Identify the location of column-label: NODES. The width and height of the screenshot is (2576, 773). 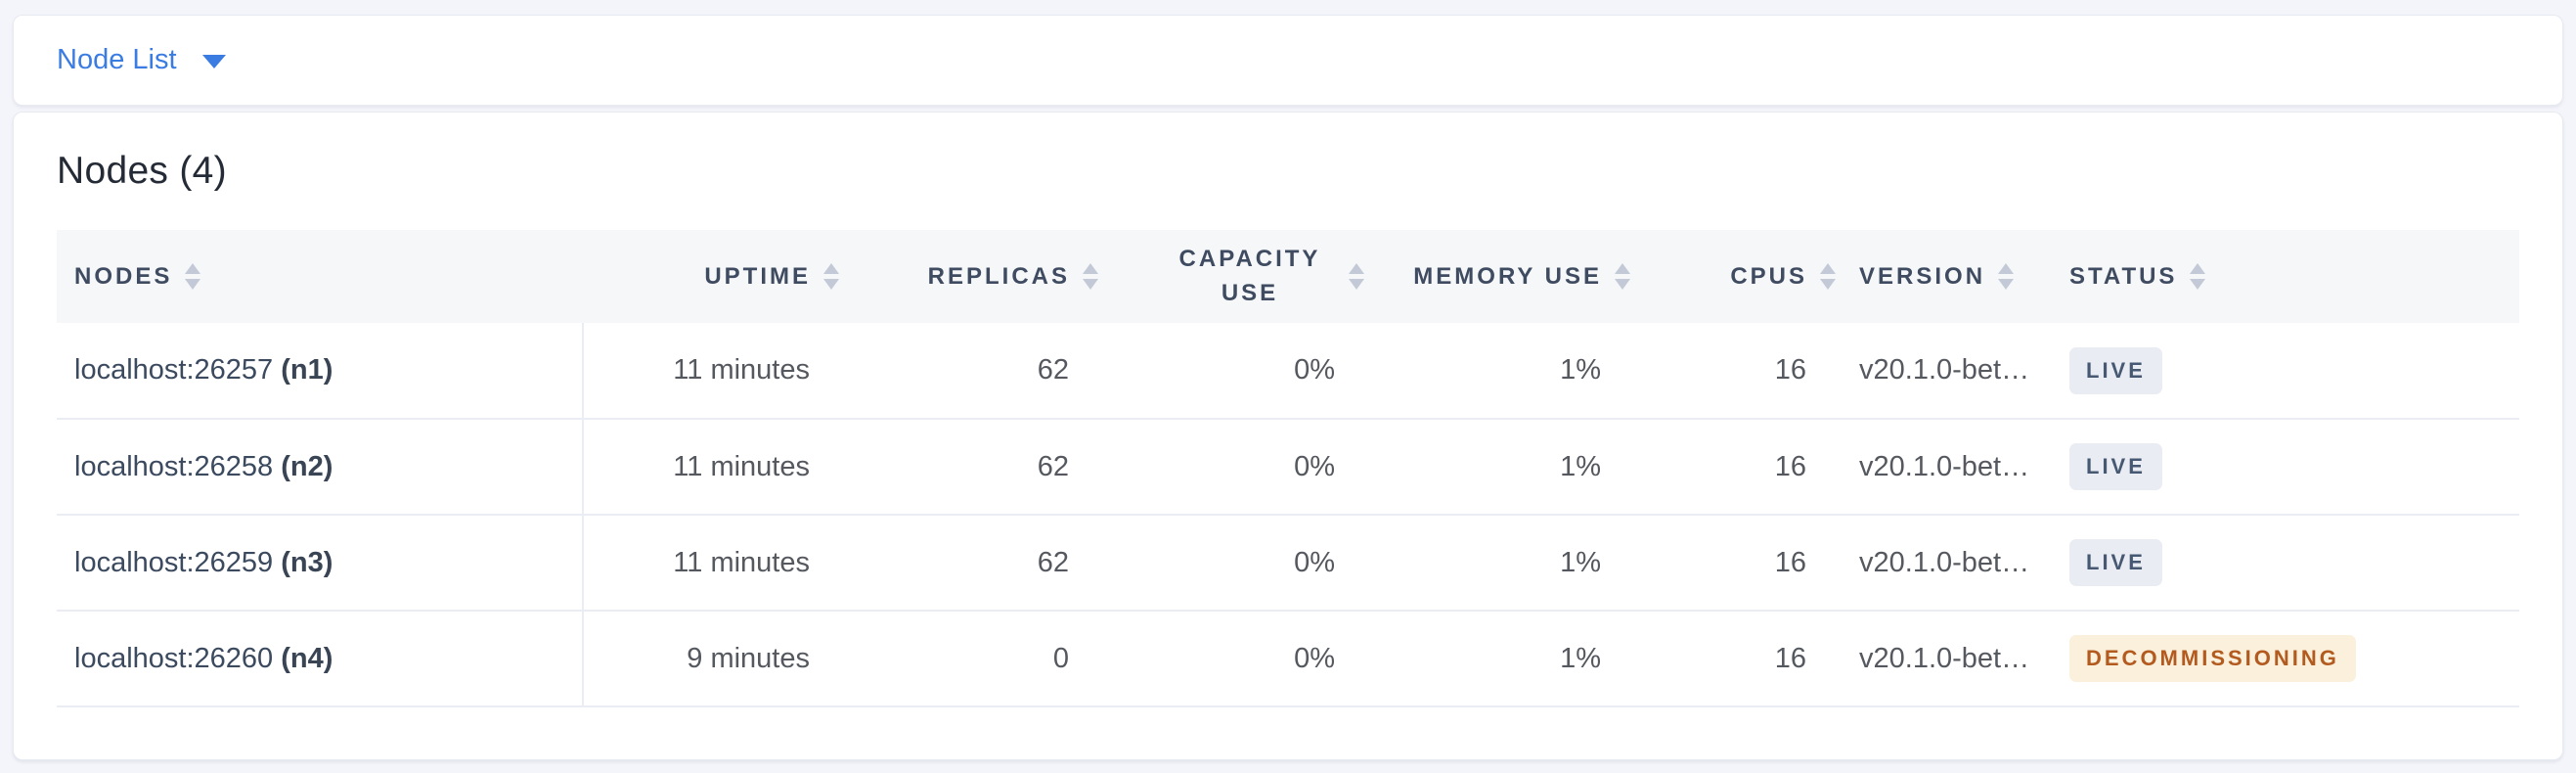
(123, 276).